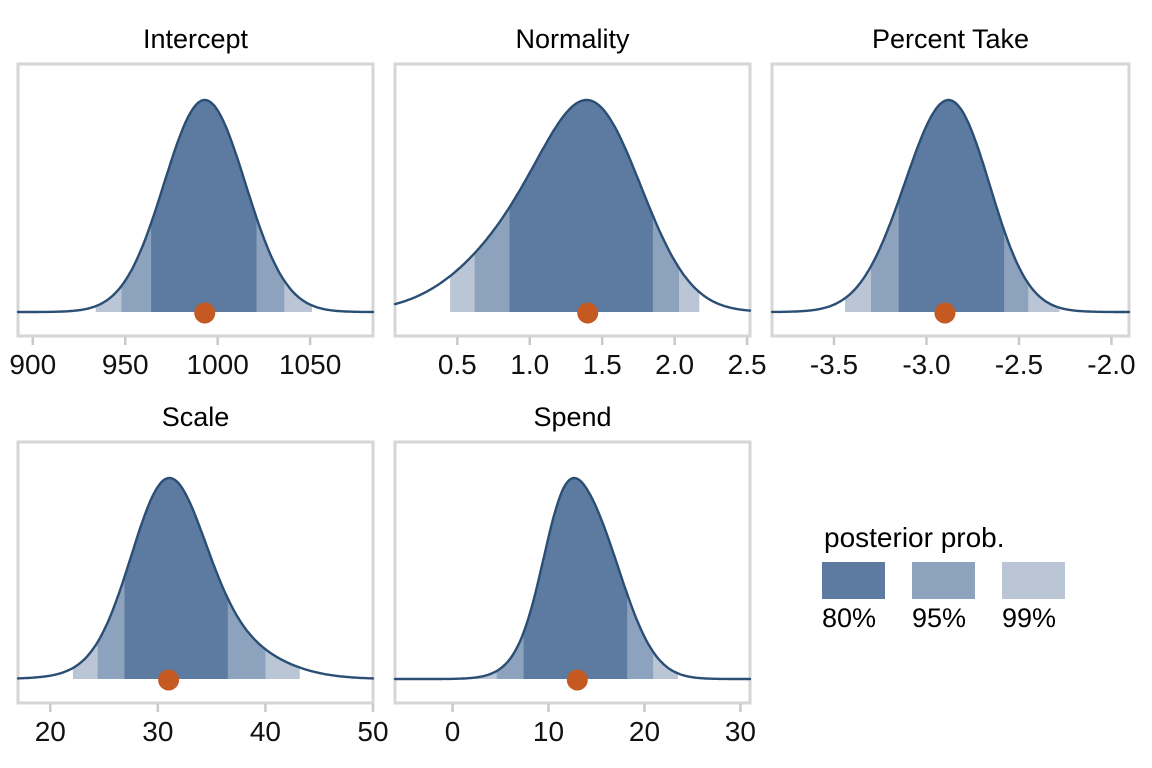 The height and width of the screenshot is (768, 1152). Describe the element at coordinates (32, 364) in the screenshot. I see `x-tick-label: 900` at that location.